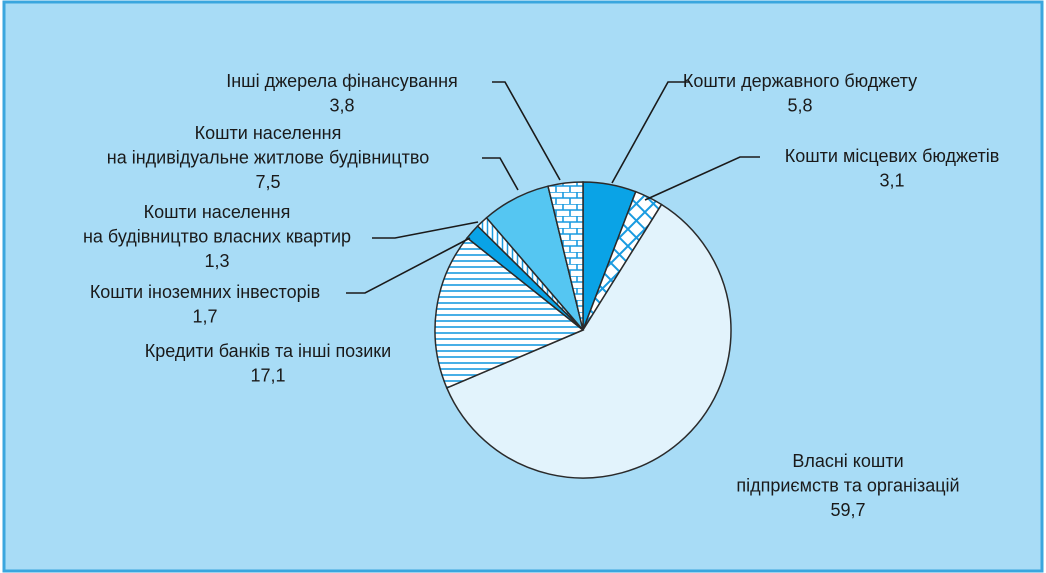 This screenshot has width=1046, height=573. Describe the element at coordinates (268, 351) in the screenshot. I see `slice-label: Кредити банків та інші позики` at that location.